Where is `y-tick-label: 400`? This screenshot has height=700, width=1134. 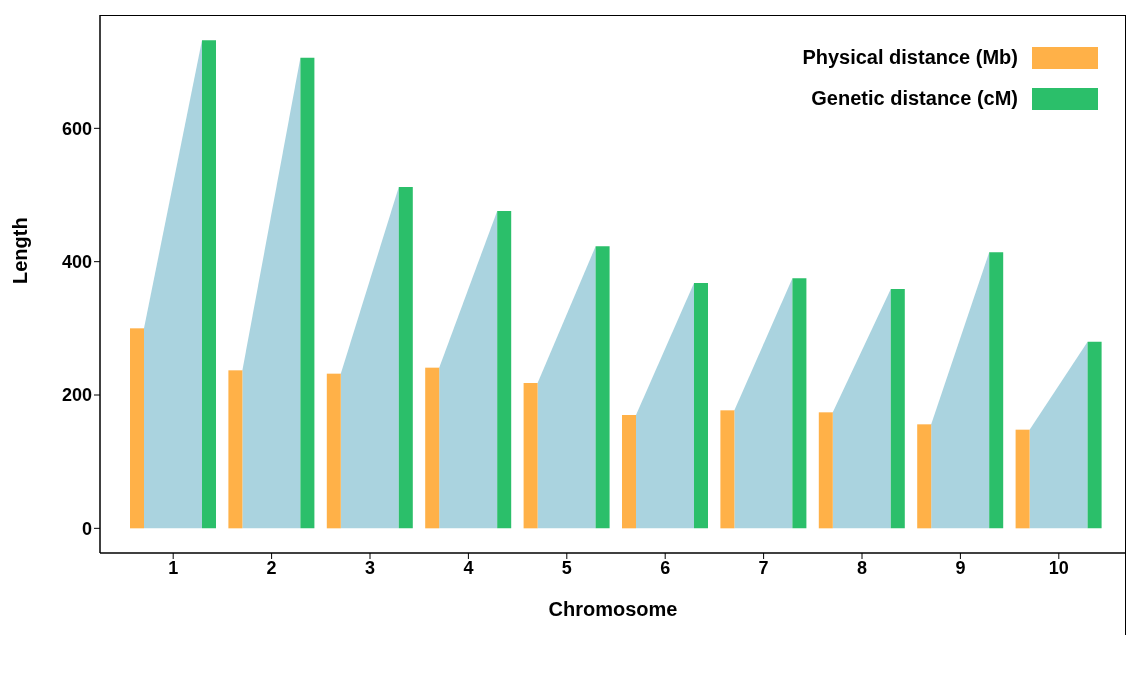 y-tick-label: 400 is located at coordinates (76, 262).